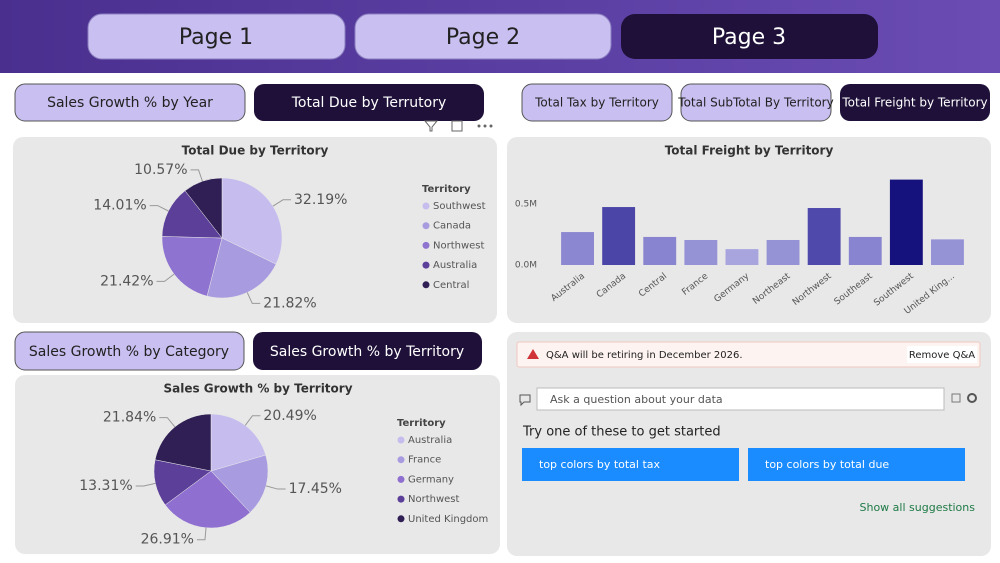  I want to click on button-label: Sales Growth % by Territory, so click(367, 352).